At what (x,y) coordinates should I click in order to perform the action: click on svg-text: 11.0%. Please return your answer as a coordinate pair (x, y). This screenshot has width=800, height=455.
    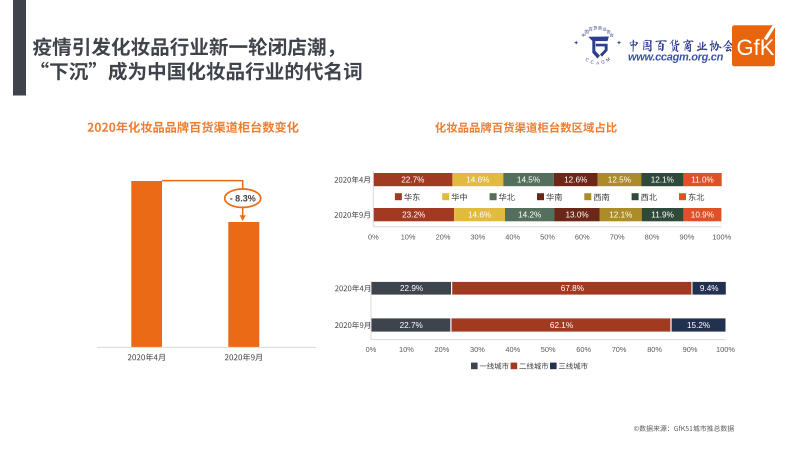
    Looking at the image, I should click on (702, 180).